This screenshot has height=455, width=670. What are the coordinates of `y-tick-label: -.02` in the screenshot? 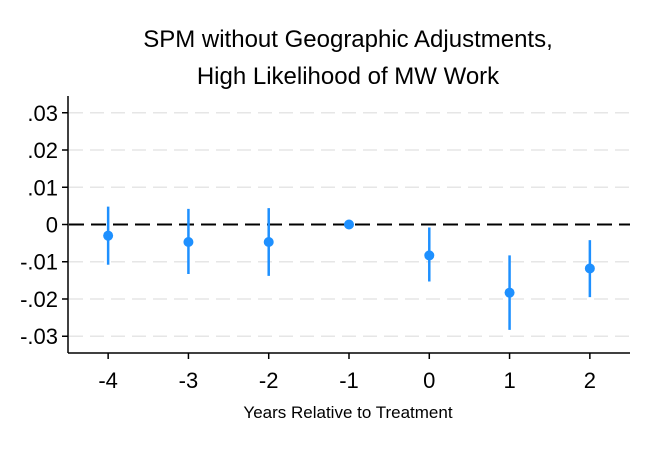 It's located at (39, 299).